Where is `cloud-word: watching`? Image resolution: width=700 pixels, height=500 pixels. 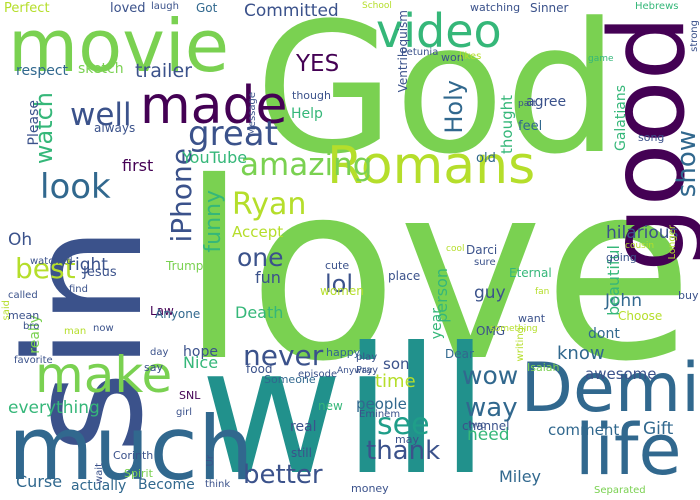
cloud-word: watching is located at coordinates (495, 7).